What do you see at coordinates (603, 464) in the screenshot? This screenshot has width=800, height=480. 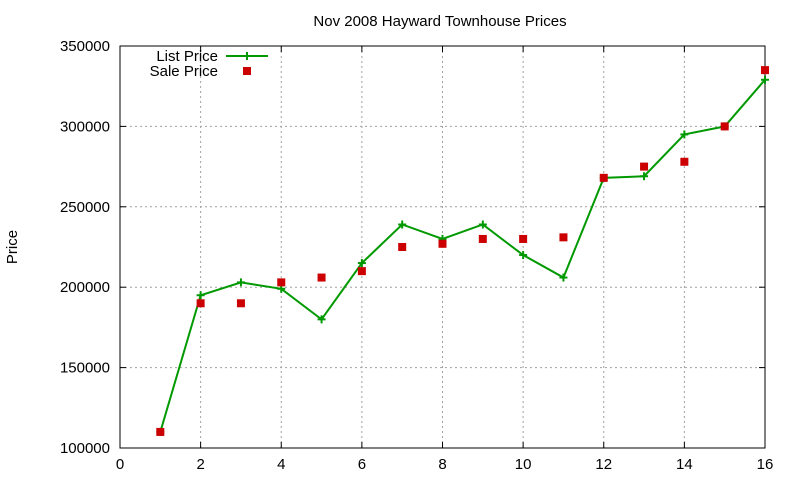 I see `x-tick-label: 12` at bounding box center [603, 464].